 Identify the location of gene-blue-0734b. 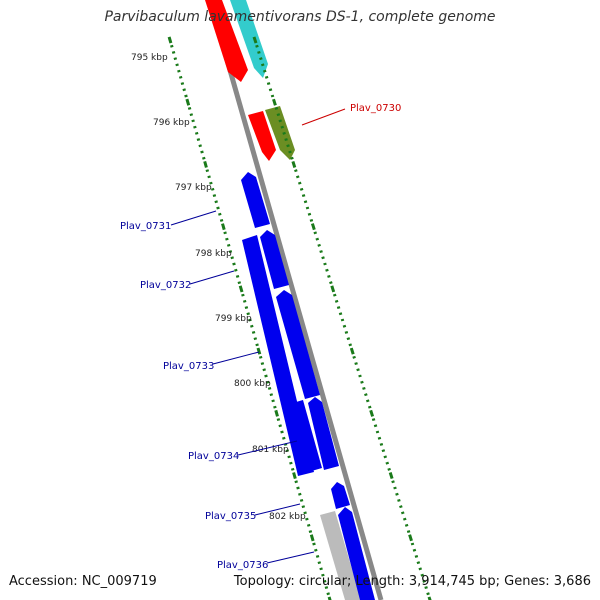
(323, 433).